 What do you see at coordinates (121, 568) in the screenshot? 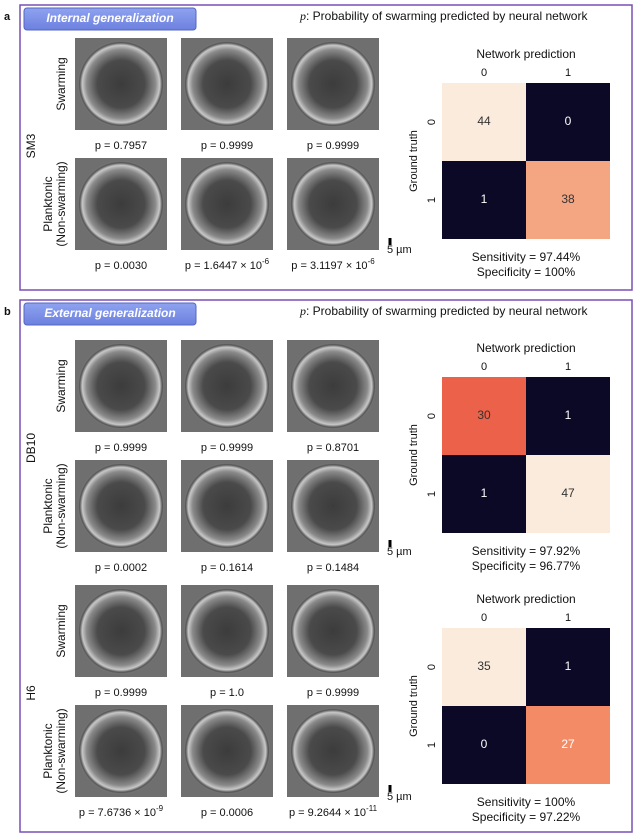
I see `probability-text: p = 0.0002` at bounding box center [121, 568].